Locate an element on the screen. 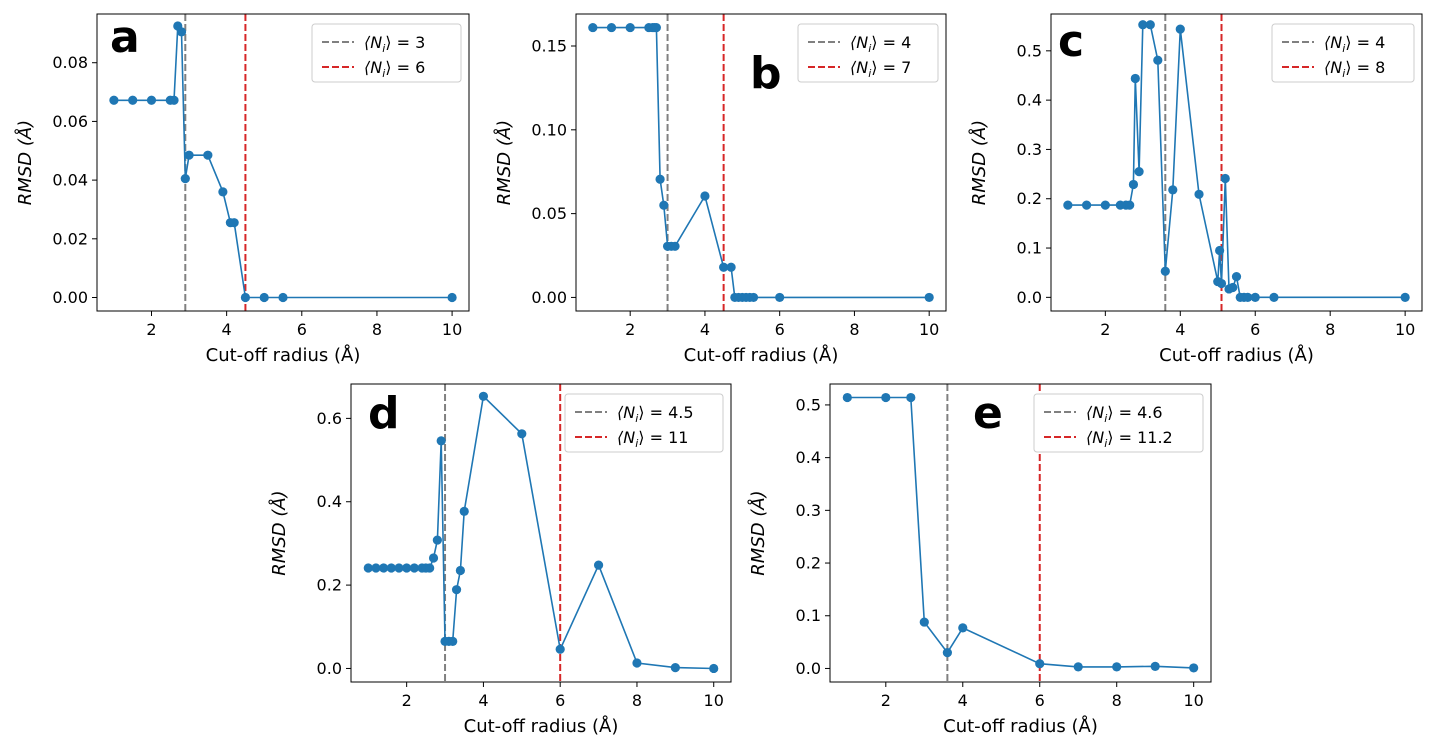 The image size is (1440, 755). y-tick-label: 0.2 is located at coordinates (808, 563).